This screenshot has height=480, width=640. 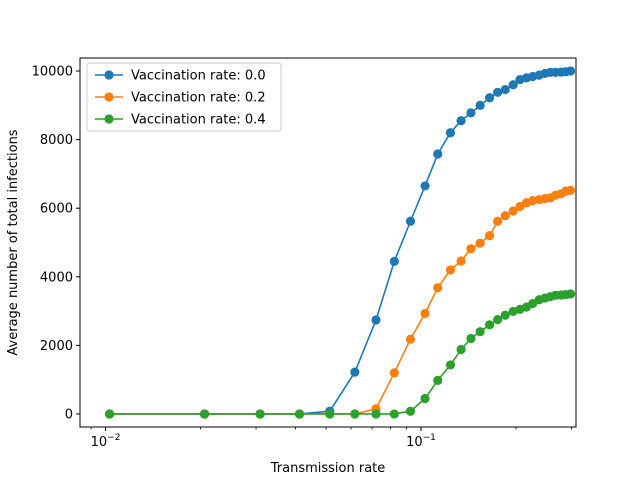 What do you see at coordinates (69, 414) in the screenshot?
I see `y-tick-label: 0` at bounding box center [69, 414].